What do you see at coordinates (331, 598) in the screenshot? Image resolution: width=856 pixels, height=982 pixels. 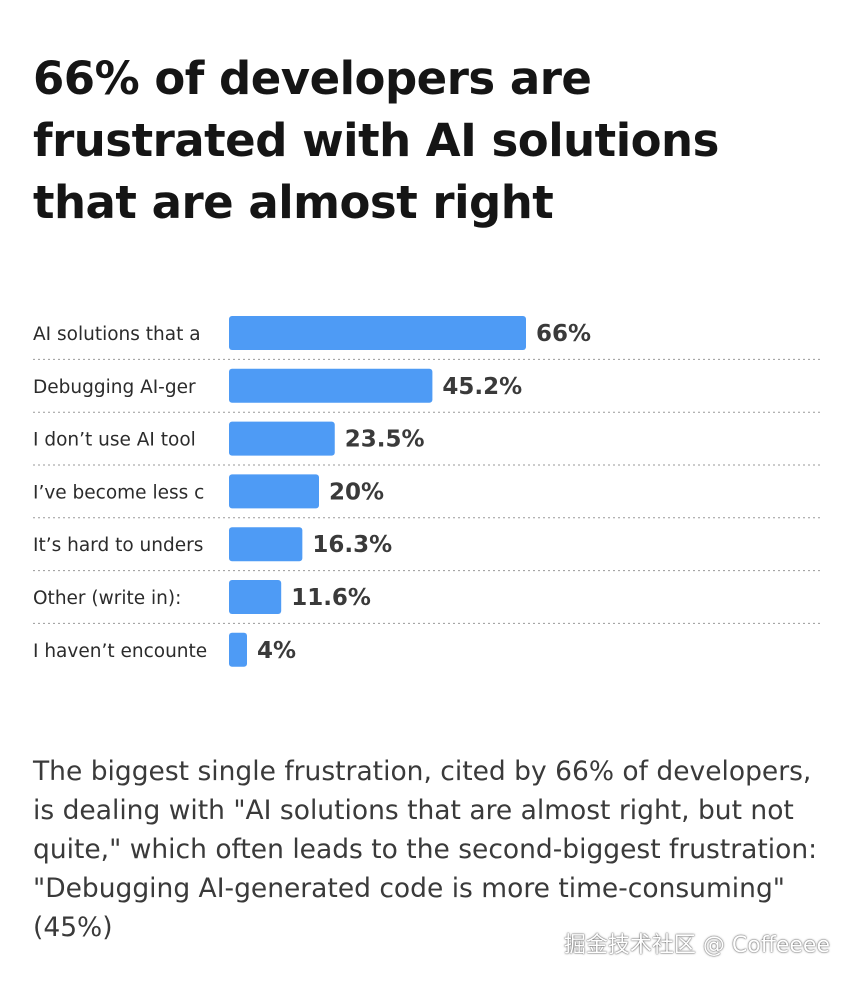 I see `value-label: 11.6%` at bounding box center [331, 598].